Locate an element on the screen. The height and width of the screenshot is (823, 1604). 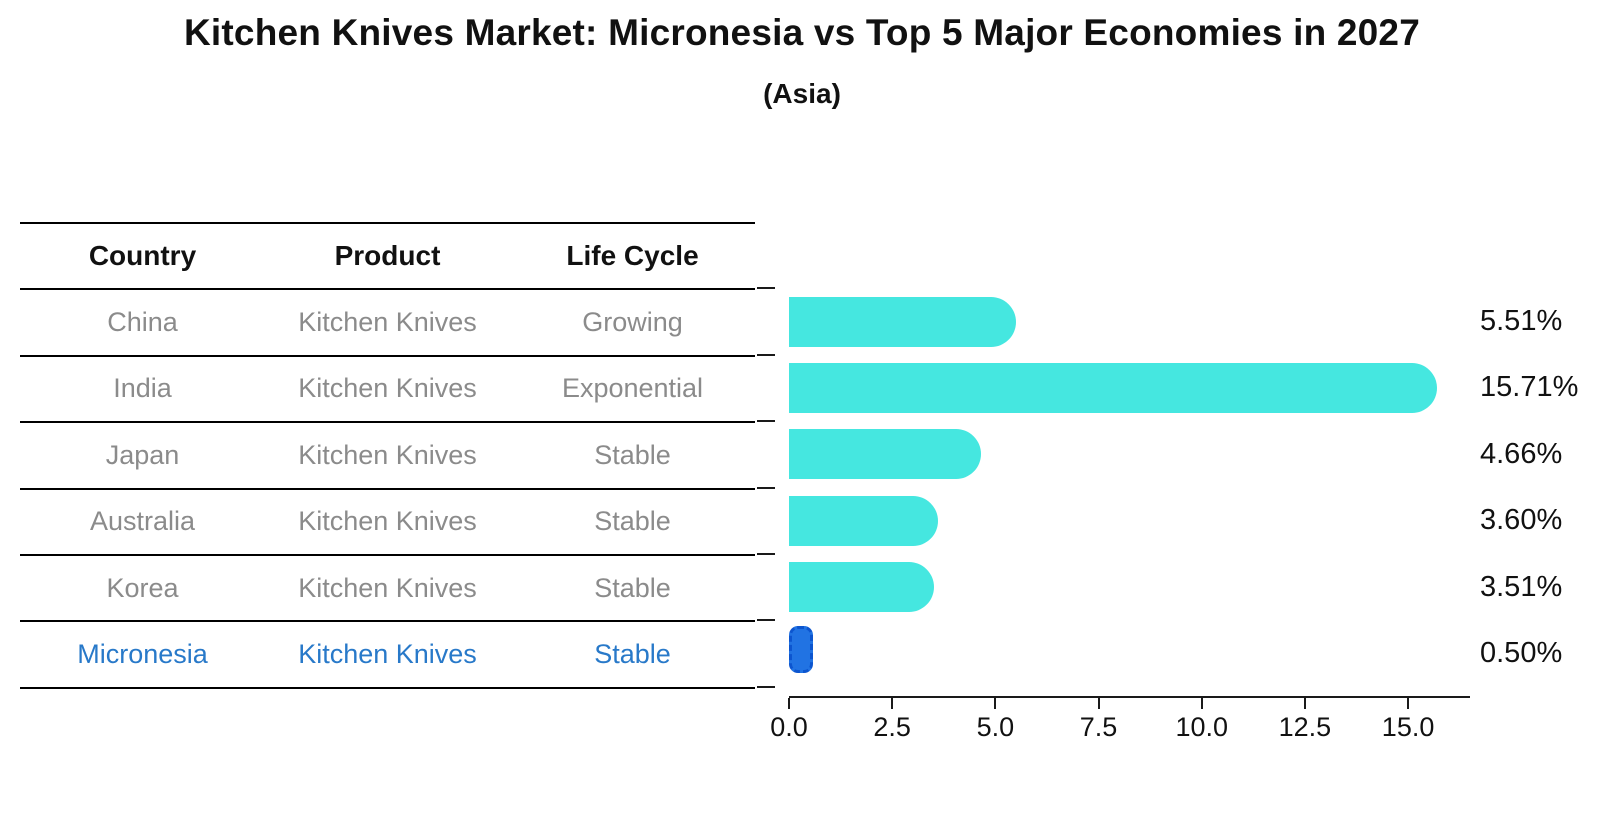
value-label-australia: 3.60% is located at coordinates (1521, 520).